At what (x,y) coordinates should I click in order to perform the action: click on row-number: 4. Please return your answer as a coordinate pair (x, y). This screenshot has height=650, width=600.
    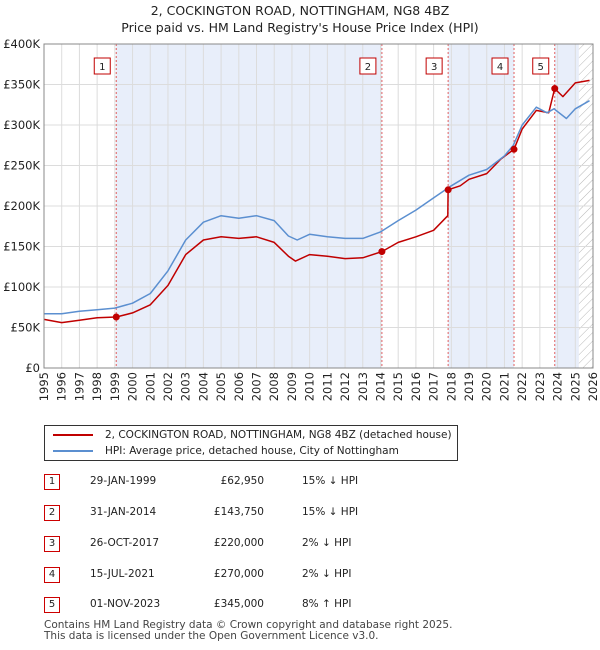
    Looking at the image, I should click on (52, 575).